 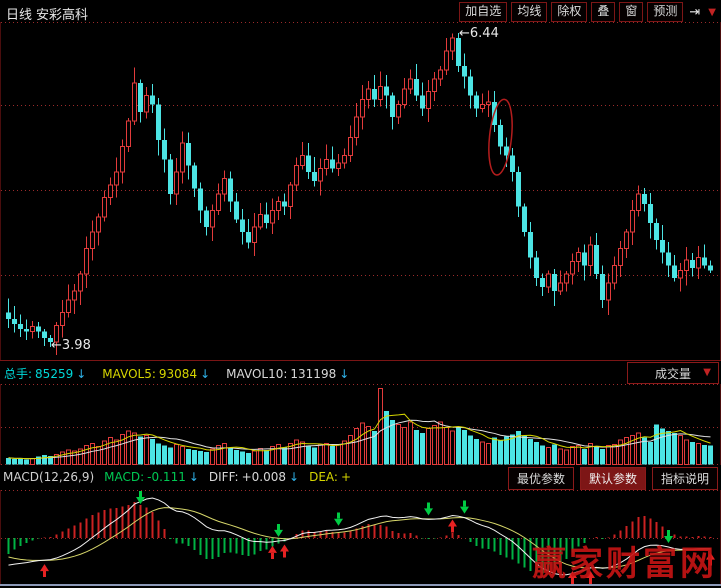 I want to click on dea-value: +, so click(x=346, y=477).